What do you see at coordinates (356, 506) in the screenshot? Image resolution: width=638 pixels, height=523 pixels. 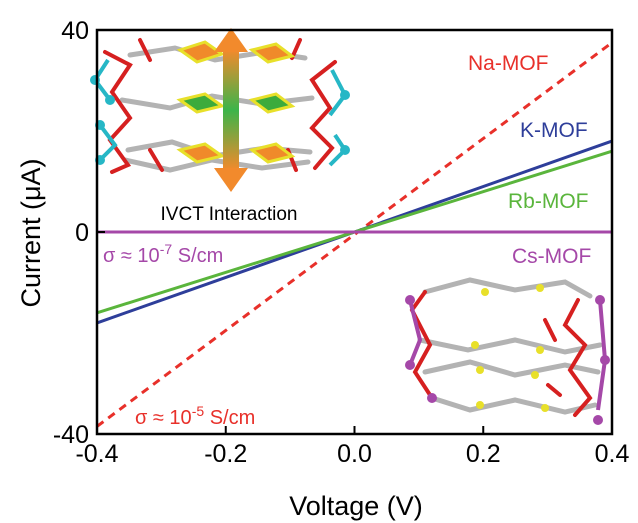 I see `x-axis-title: Voltage (V)` at bounding box center [356, 506].